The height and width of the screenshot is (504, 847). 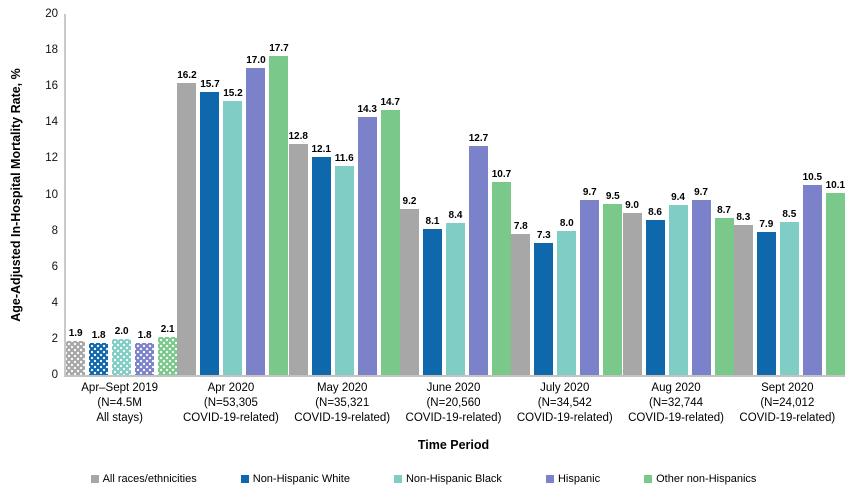 I want to click on bar-value-label: 10.1, so click(x=835, y=185).